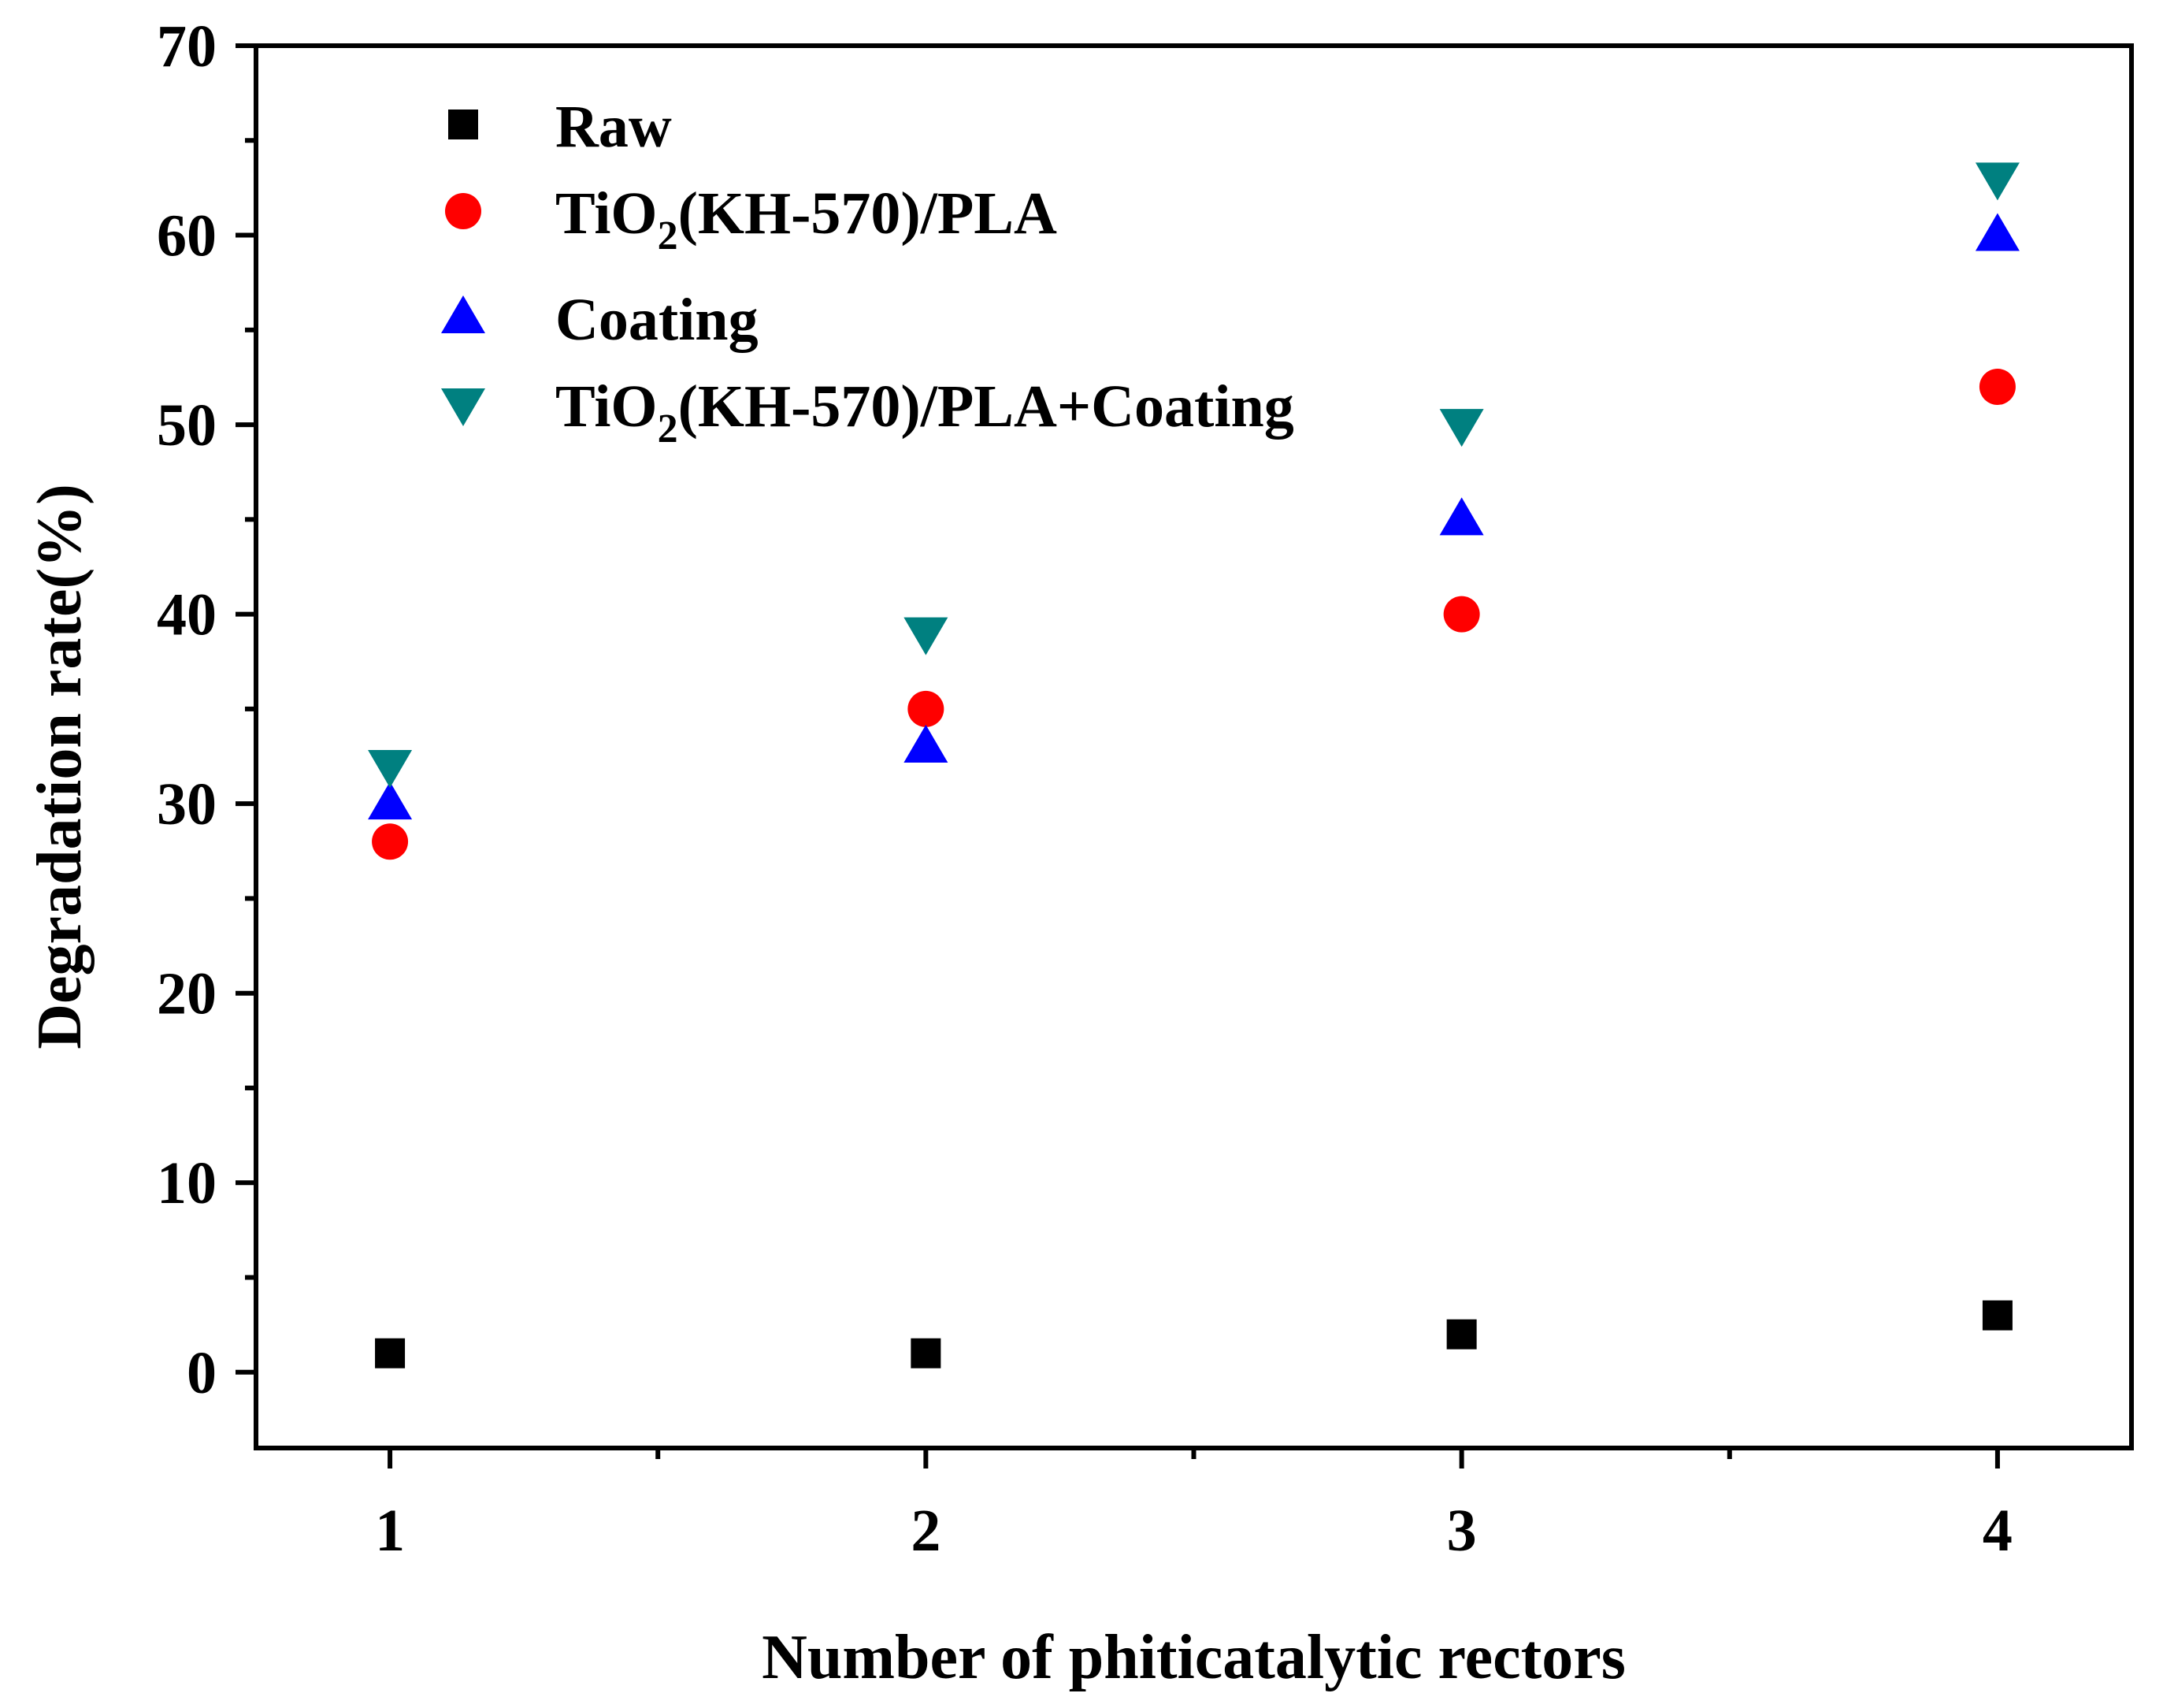  What do you see at coordinates (187, 1183) in the screenshot?
I see `y-tick-label: 10` at bounding box center [187, 1183].